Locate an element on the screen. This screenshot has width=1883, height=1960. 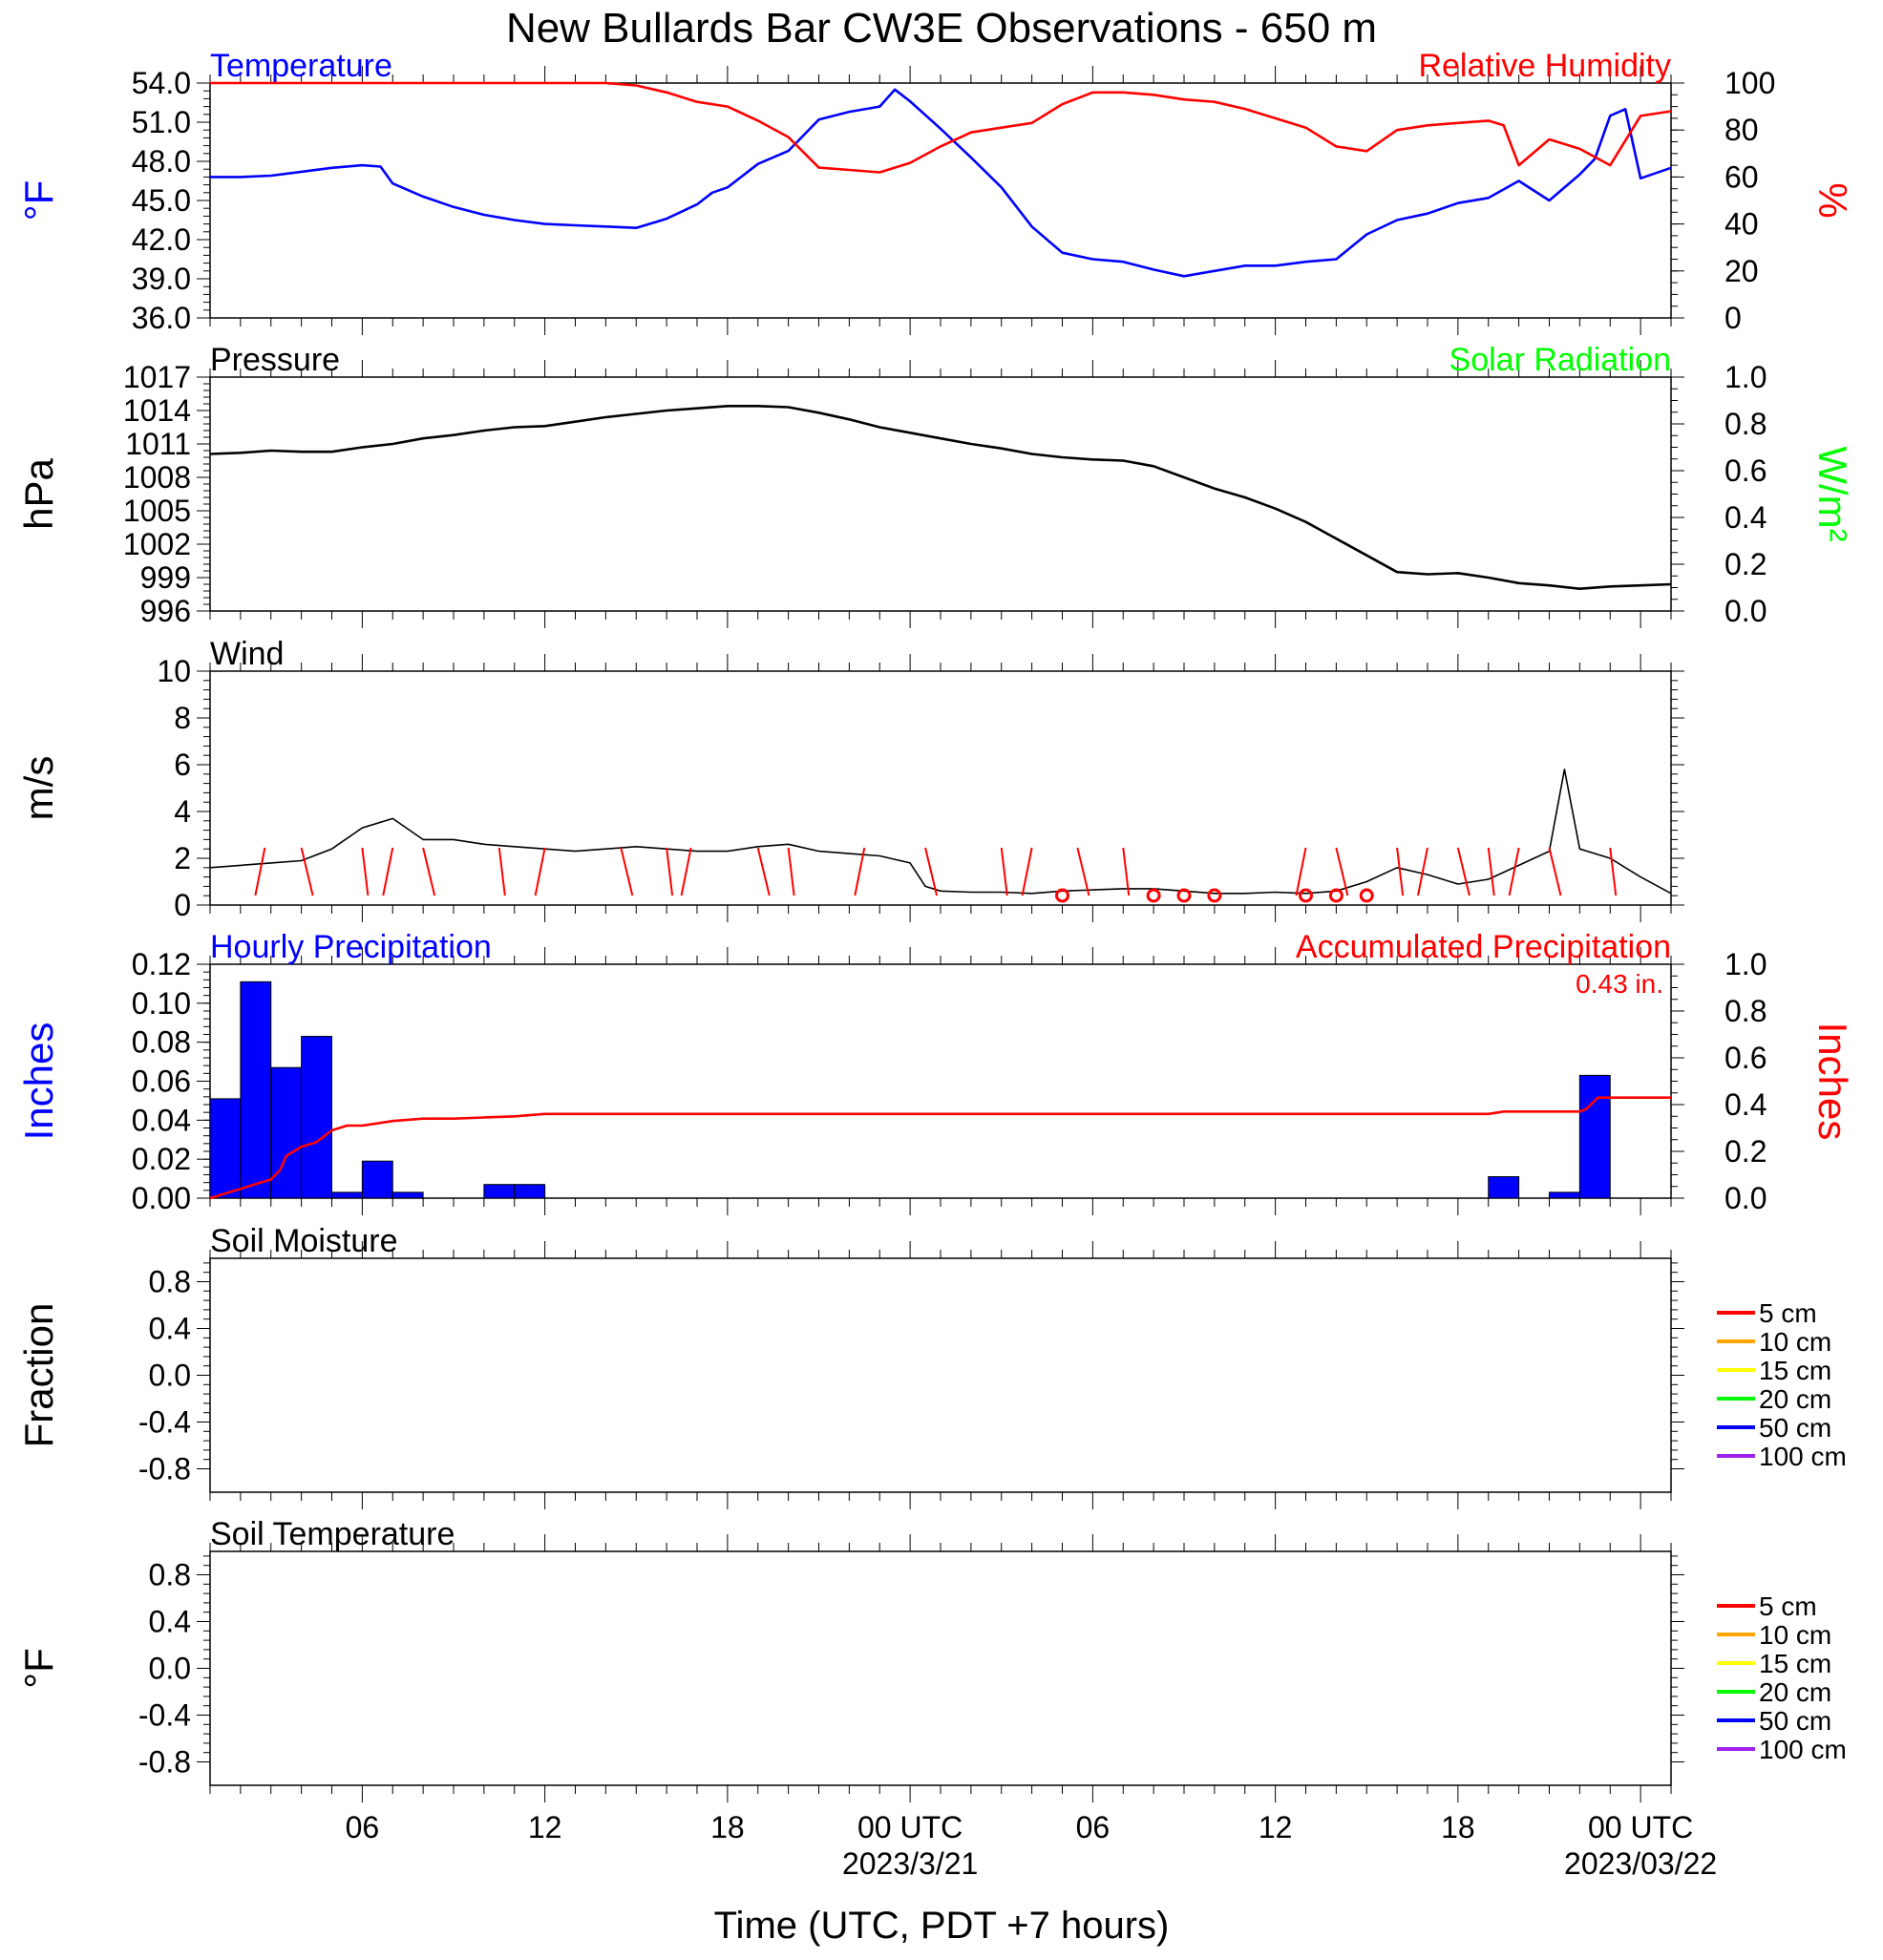
legend-label: 5 cm is located at coordinates (1788, 1606).